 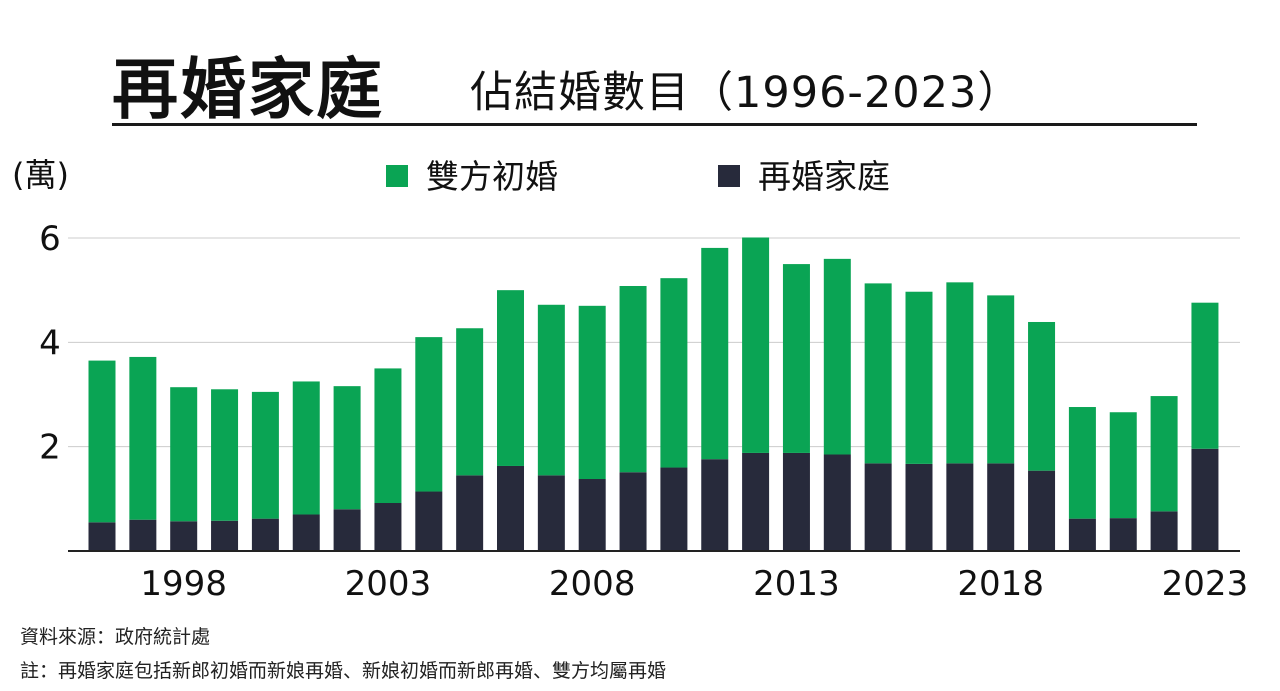 I want to click on bar-remarriage-2002, so click(x=347, y=530).